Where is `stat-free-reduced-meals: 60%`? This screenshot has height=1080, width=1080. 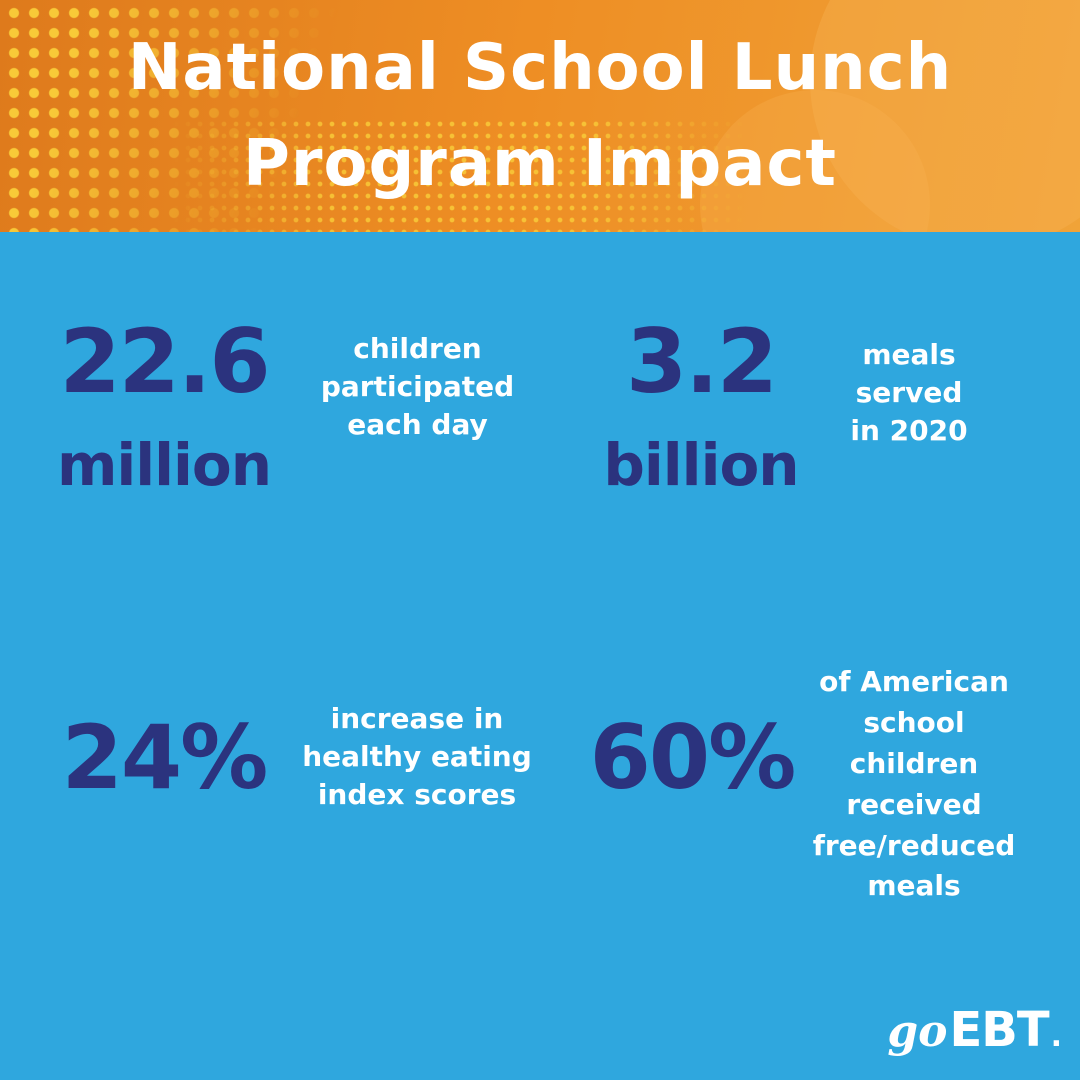
stat-free-reduced-meals: 60% is located at coordinates (692, 758).